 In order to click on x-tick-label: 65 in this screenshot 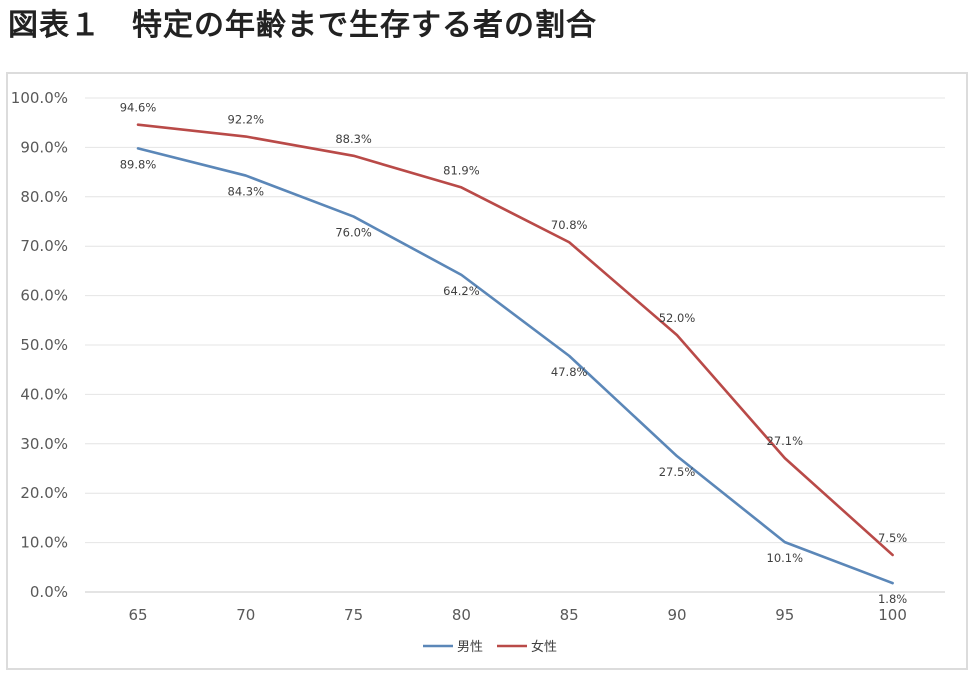, I will do `click(137, 615)`.